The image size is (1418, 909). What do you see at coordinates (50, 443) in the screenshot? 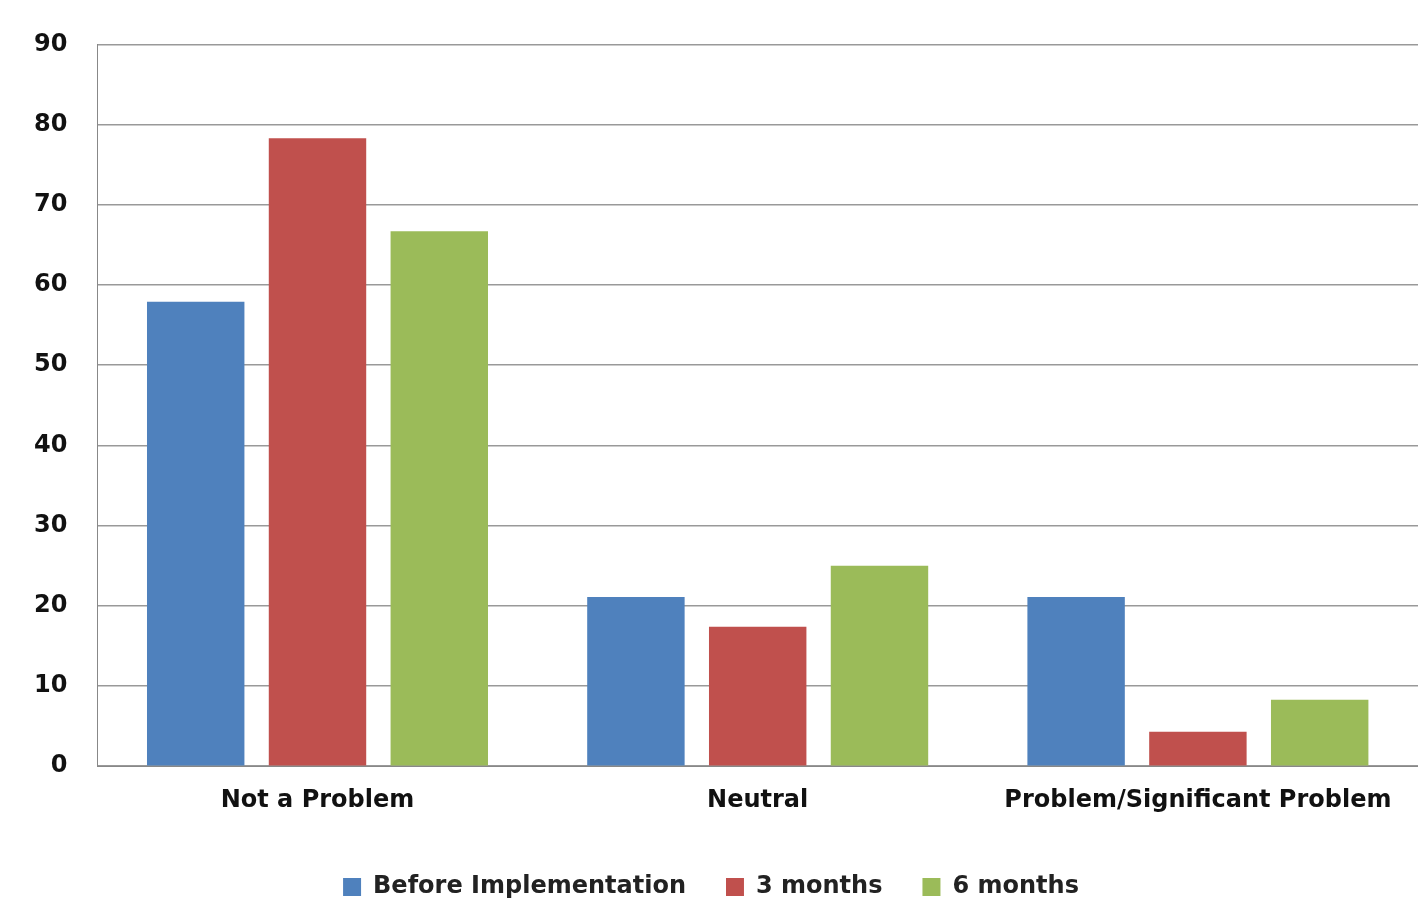
I see `y-tick-label: 40` at bounding box center [50, 443].